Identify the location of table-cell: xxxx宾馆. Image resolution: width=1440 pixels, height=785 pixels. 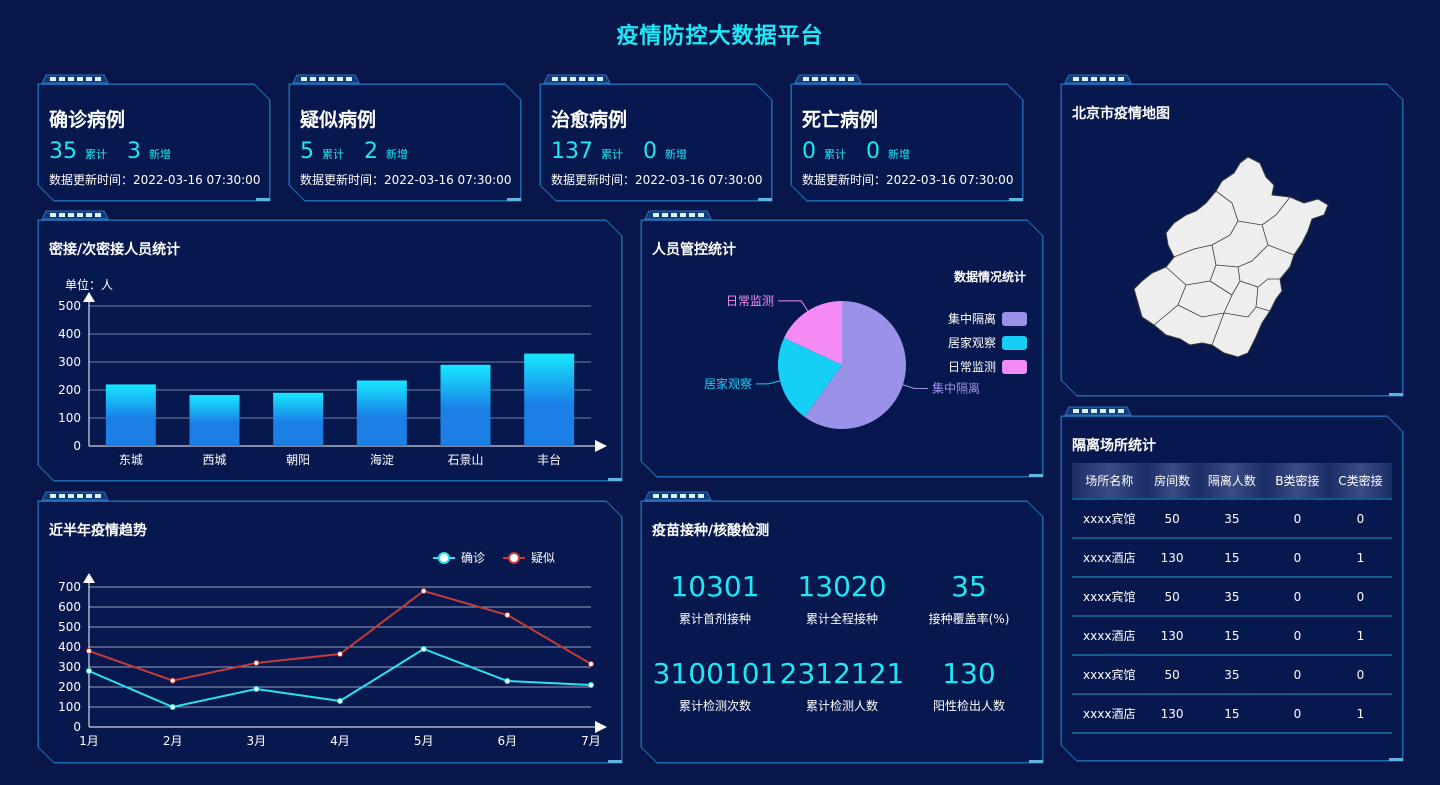
(1109, 518).